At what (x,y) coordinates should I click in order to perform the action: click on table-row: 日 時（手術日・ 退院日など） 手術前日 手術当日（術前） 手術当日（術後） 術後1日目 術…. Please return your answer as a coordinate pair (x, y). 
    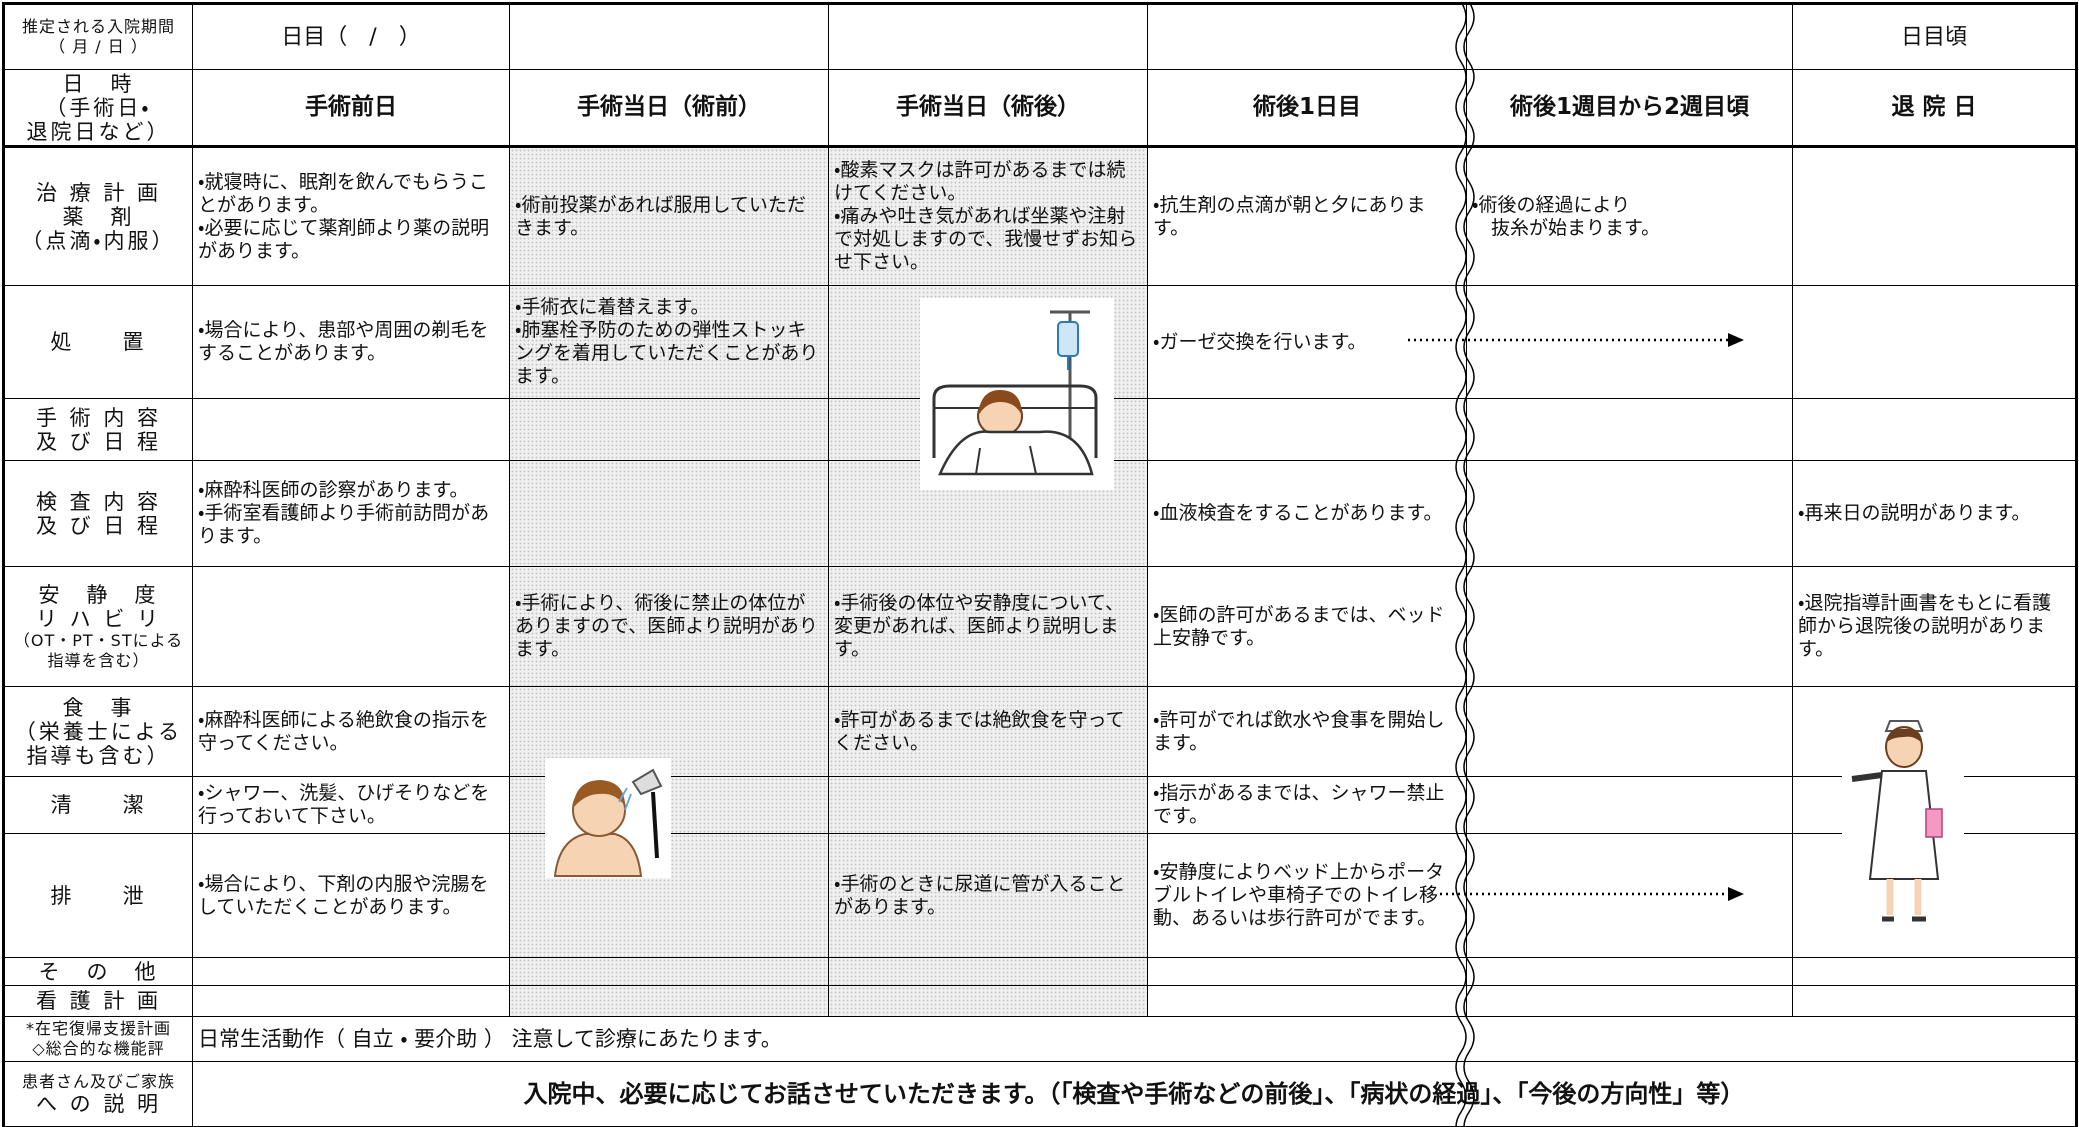
    Looking at the image, I should click on (1040, 108).